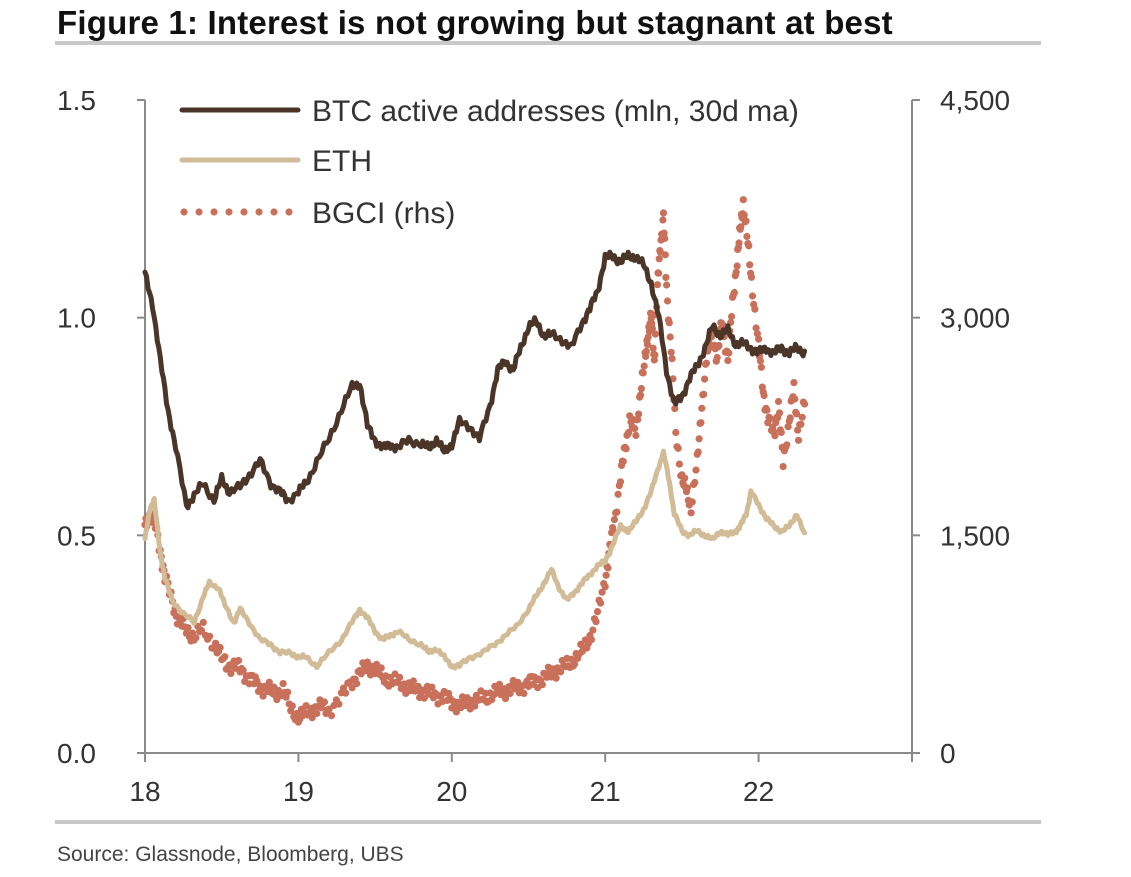 The height and width of the screenshot is (877, 1131). Describe the element at coordinates (76, 318) in the screenshot. I see `left-tick-label: 1.0` at that location.